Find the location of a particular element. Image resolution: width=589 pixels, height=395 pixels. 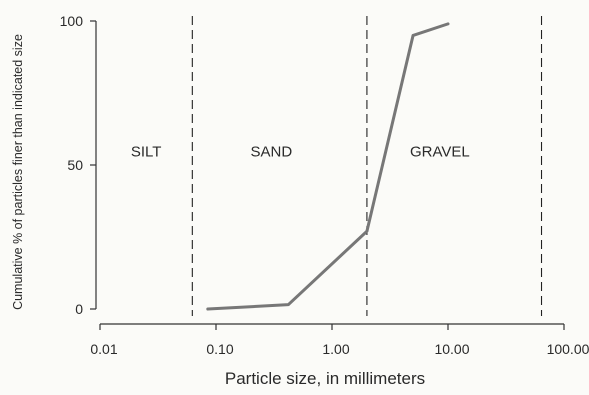

y-tick-label: 50 is located at coordinates (75, 165).